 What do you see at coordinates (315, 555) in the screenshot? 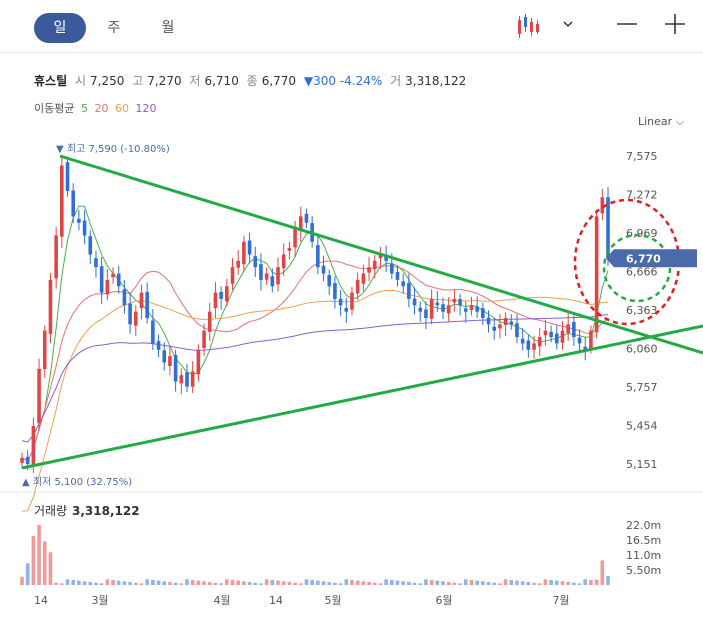
I see `volume-bars` at bounding box center [315, 555].